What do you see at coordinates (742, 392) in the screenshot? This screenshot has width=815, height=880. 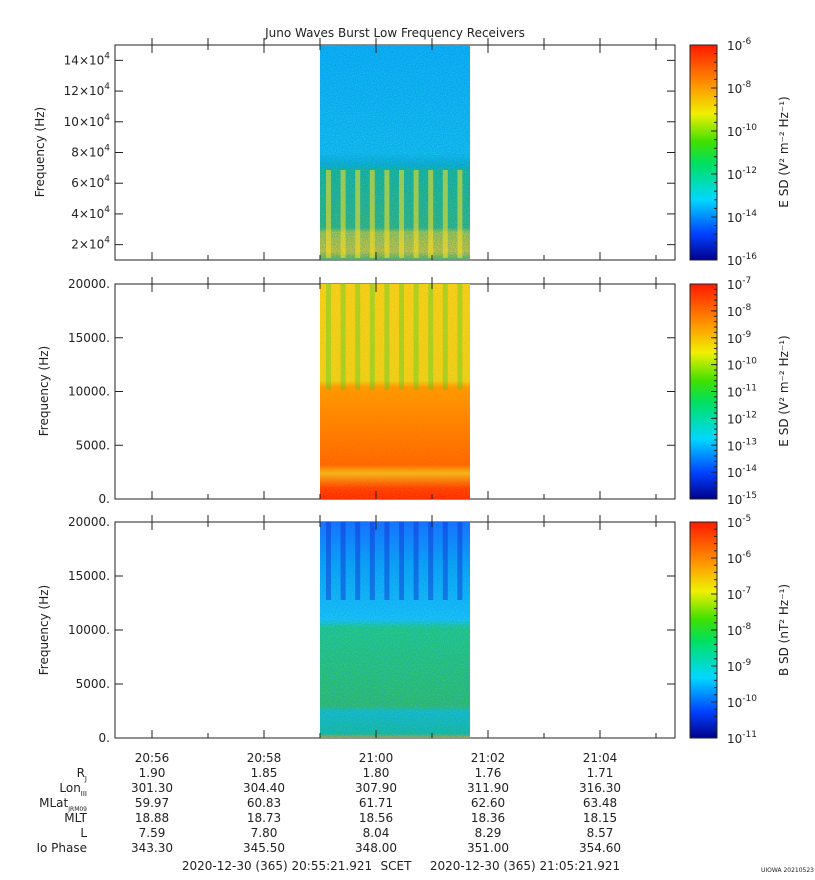 I see `panel-2-cbar-tick-4: 10⁻¹¹` at bounding box center [742, 392].